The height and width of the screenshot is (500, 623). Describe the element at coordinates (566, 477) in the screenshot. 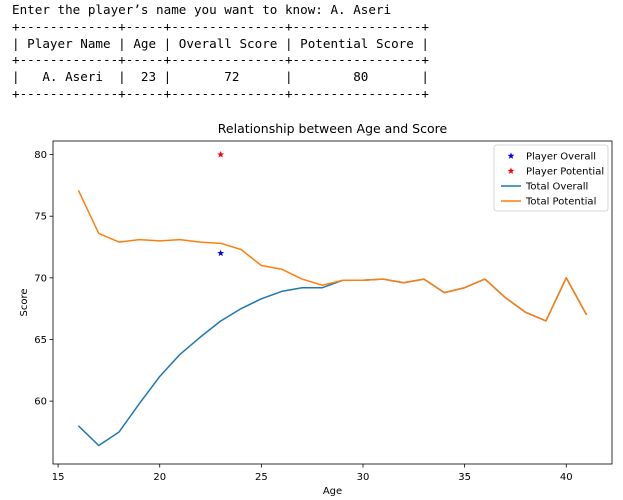

I see `x-tick-label: 40` at that location.